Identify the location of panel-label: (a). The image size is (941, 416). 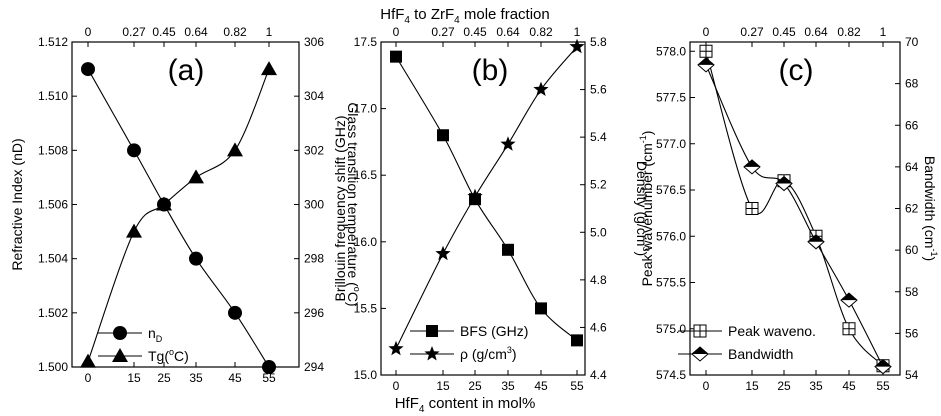
(186, 70).